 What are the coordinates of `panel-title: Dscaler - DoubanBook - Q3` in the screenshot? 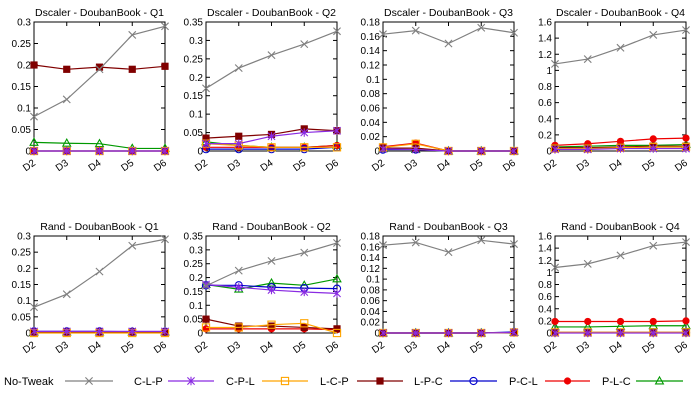 It's located at (448, 13).